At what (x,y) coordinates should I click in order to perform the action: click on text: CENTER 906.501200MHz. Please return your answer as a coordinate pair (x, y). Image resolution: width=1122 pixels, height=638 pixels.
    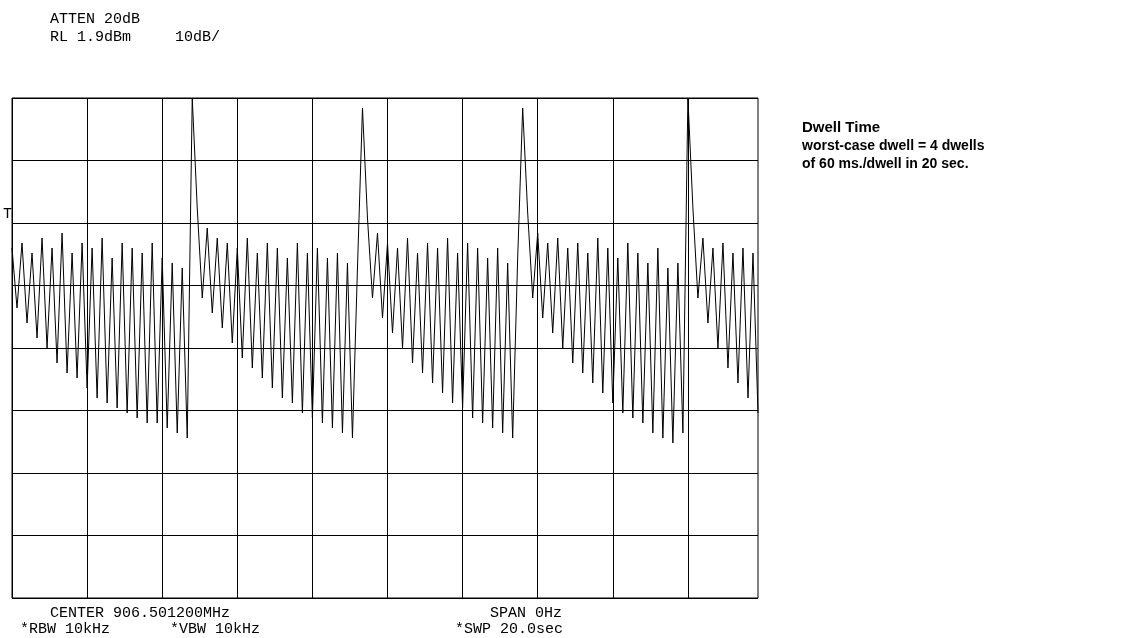
    Looking at the image, I should click on (140, 613).